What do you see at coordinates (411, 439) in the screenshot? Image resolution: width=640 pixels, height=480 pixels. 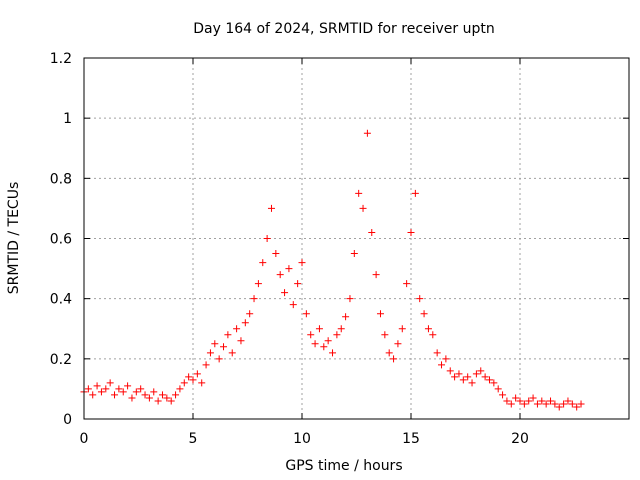 I see `x-tick-label: 15` at bounding box center [411, 439].